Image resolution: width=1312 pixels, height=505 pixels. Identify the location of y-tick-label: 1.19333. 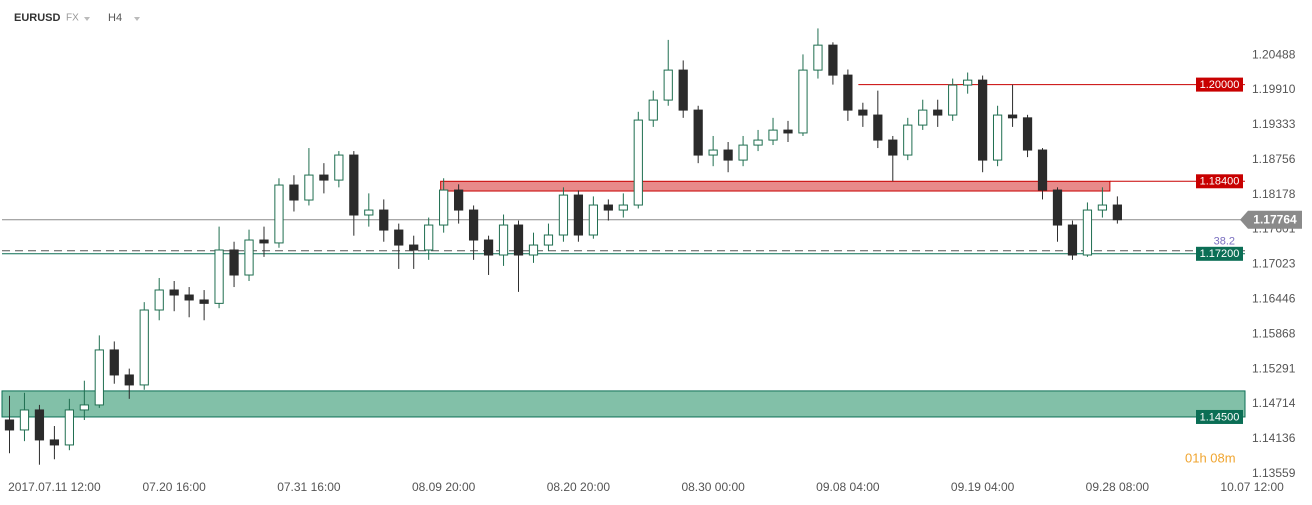
(1274, 124).